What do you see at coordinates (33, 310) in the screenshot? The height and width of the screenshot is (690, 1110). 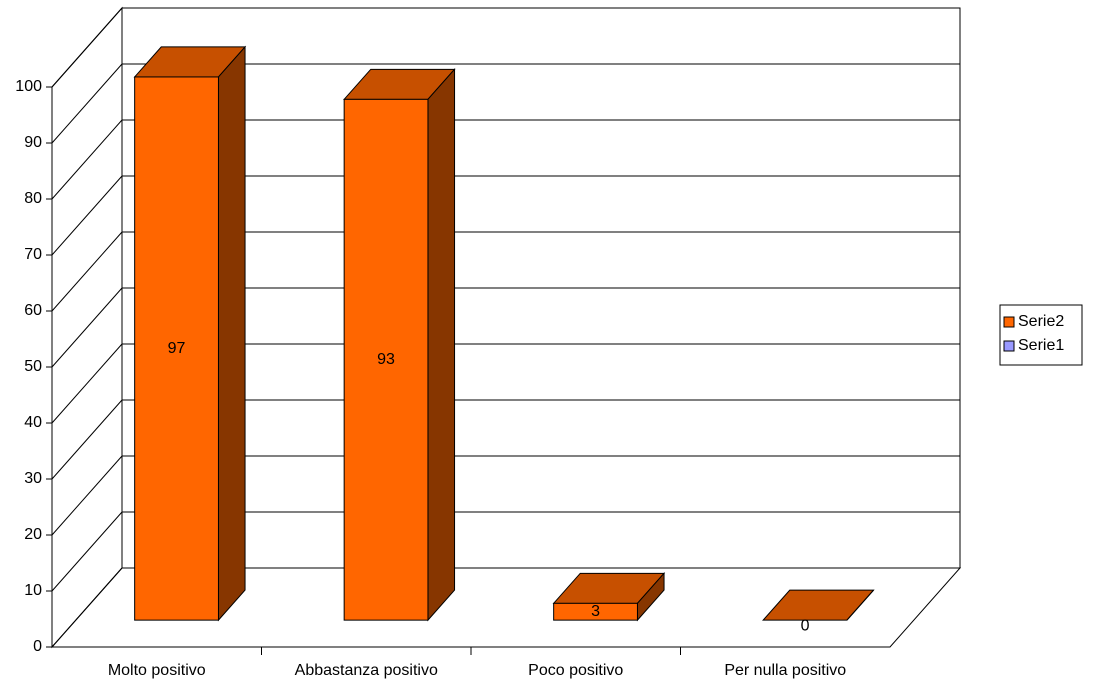 I see `y-tick-label: 60` at bounding box center [33, 310].